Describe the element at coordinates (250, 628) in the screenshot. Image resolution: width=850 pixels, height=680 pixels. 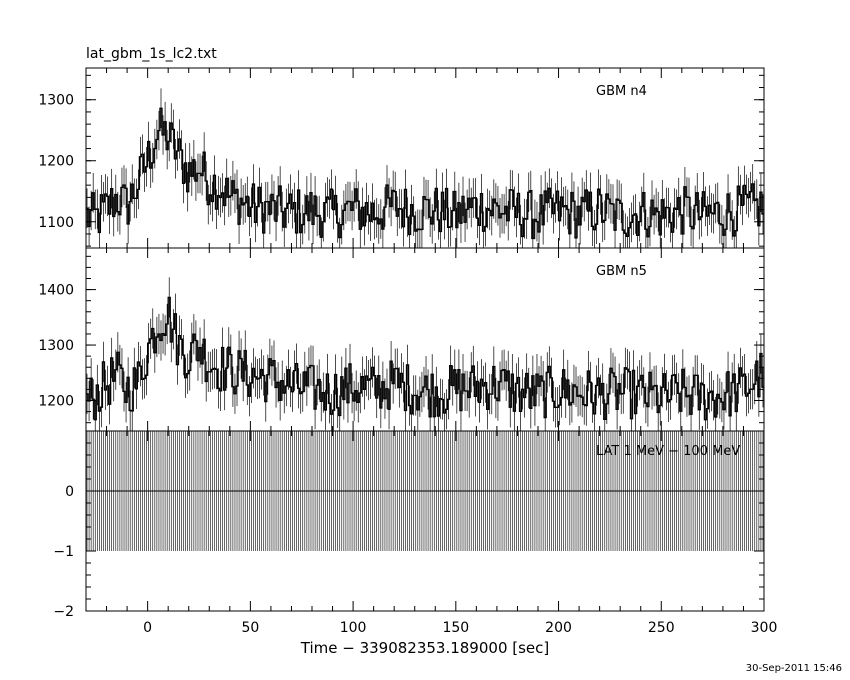
I see `x-tick-label: 50` at that location.